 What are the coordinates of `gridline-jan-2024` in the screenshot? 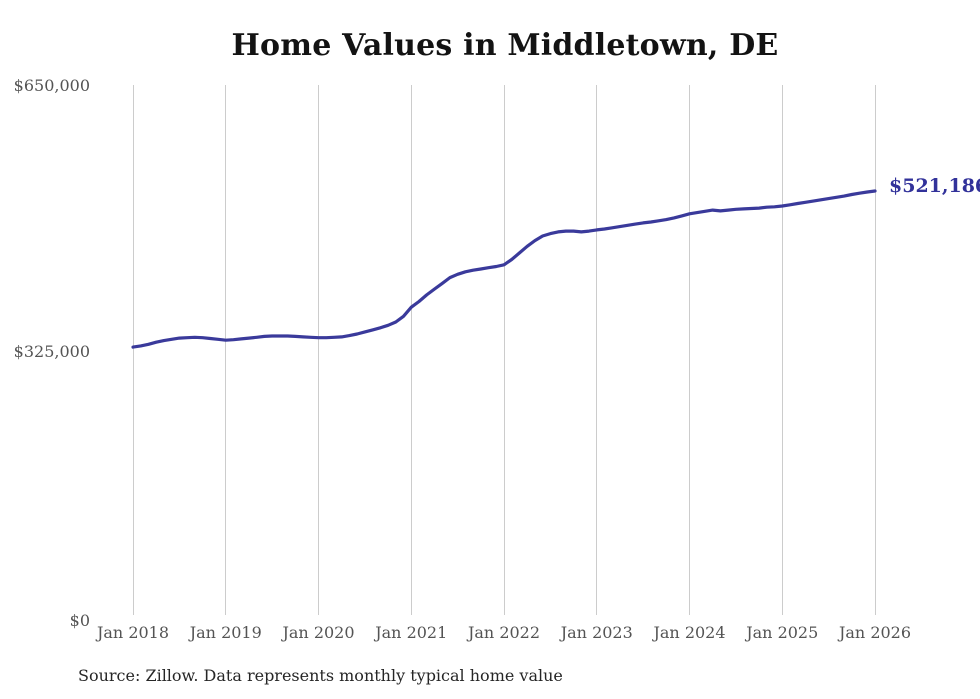 It's located at (689, 350).